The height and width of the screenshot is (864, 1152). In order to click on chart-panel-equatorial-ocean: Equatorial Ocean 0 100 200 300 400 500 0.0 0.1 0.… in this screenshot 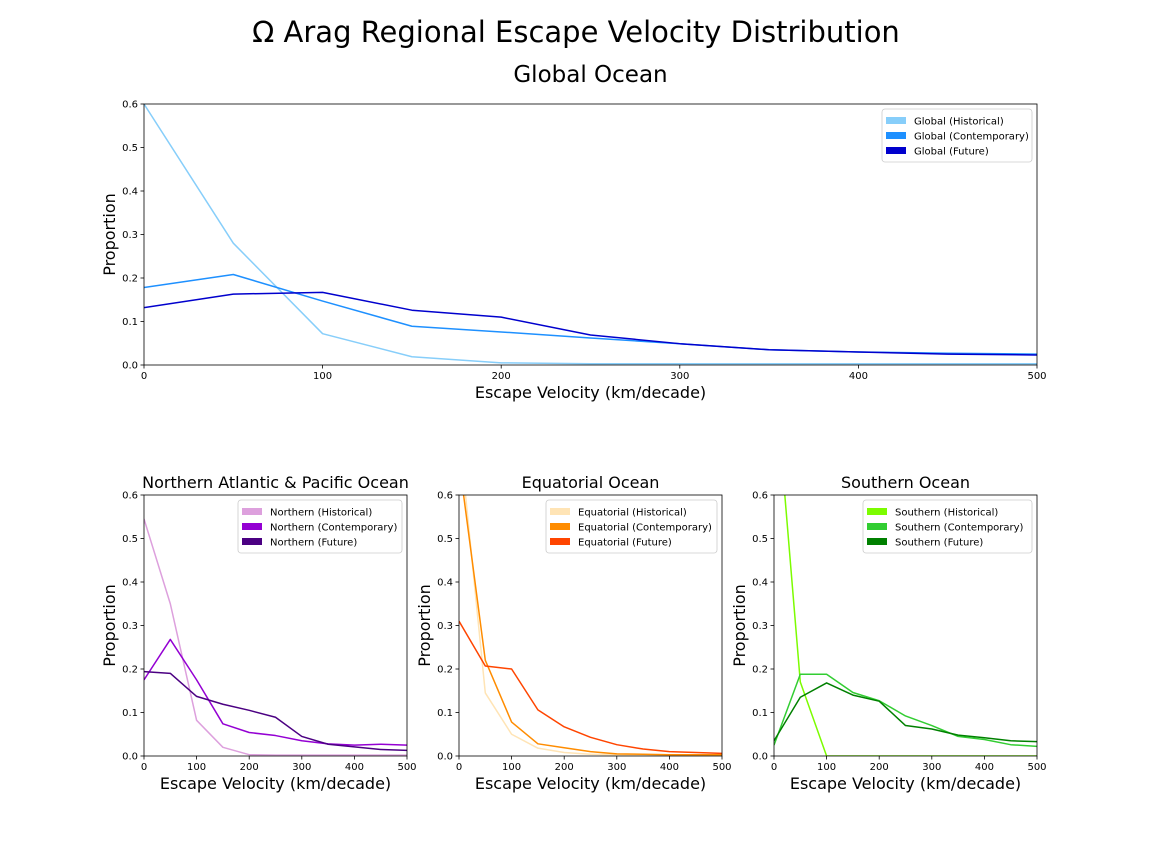, I will do `click(573, 633)`.